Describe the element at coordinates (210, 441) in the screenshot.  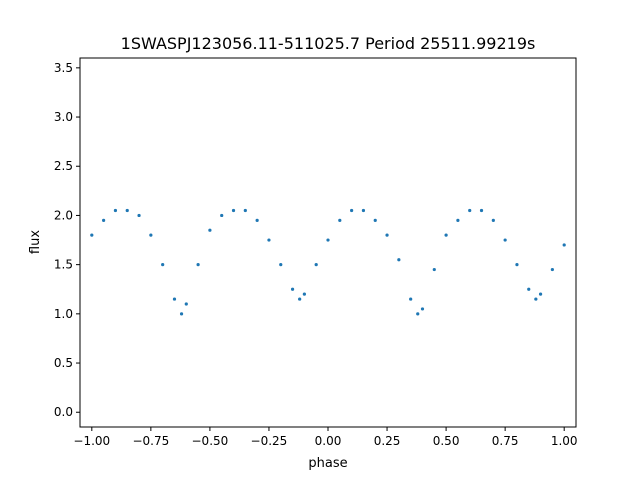
I see `x-tick-label: −0.50` at that location.